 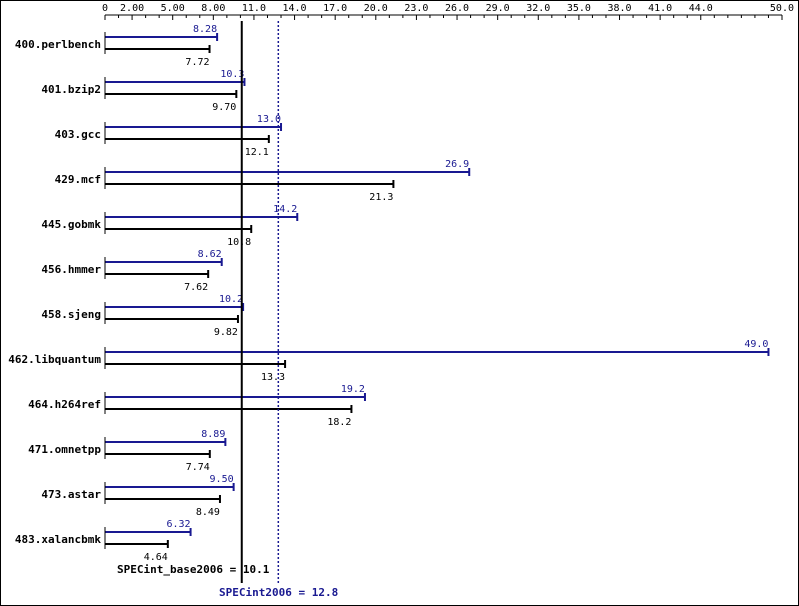 I want to click on benchmark-label: 458.sjeng, so click(x=71, y=314).